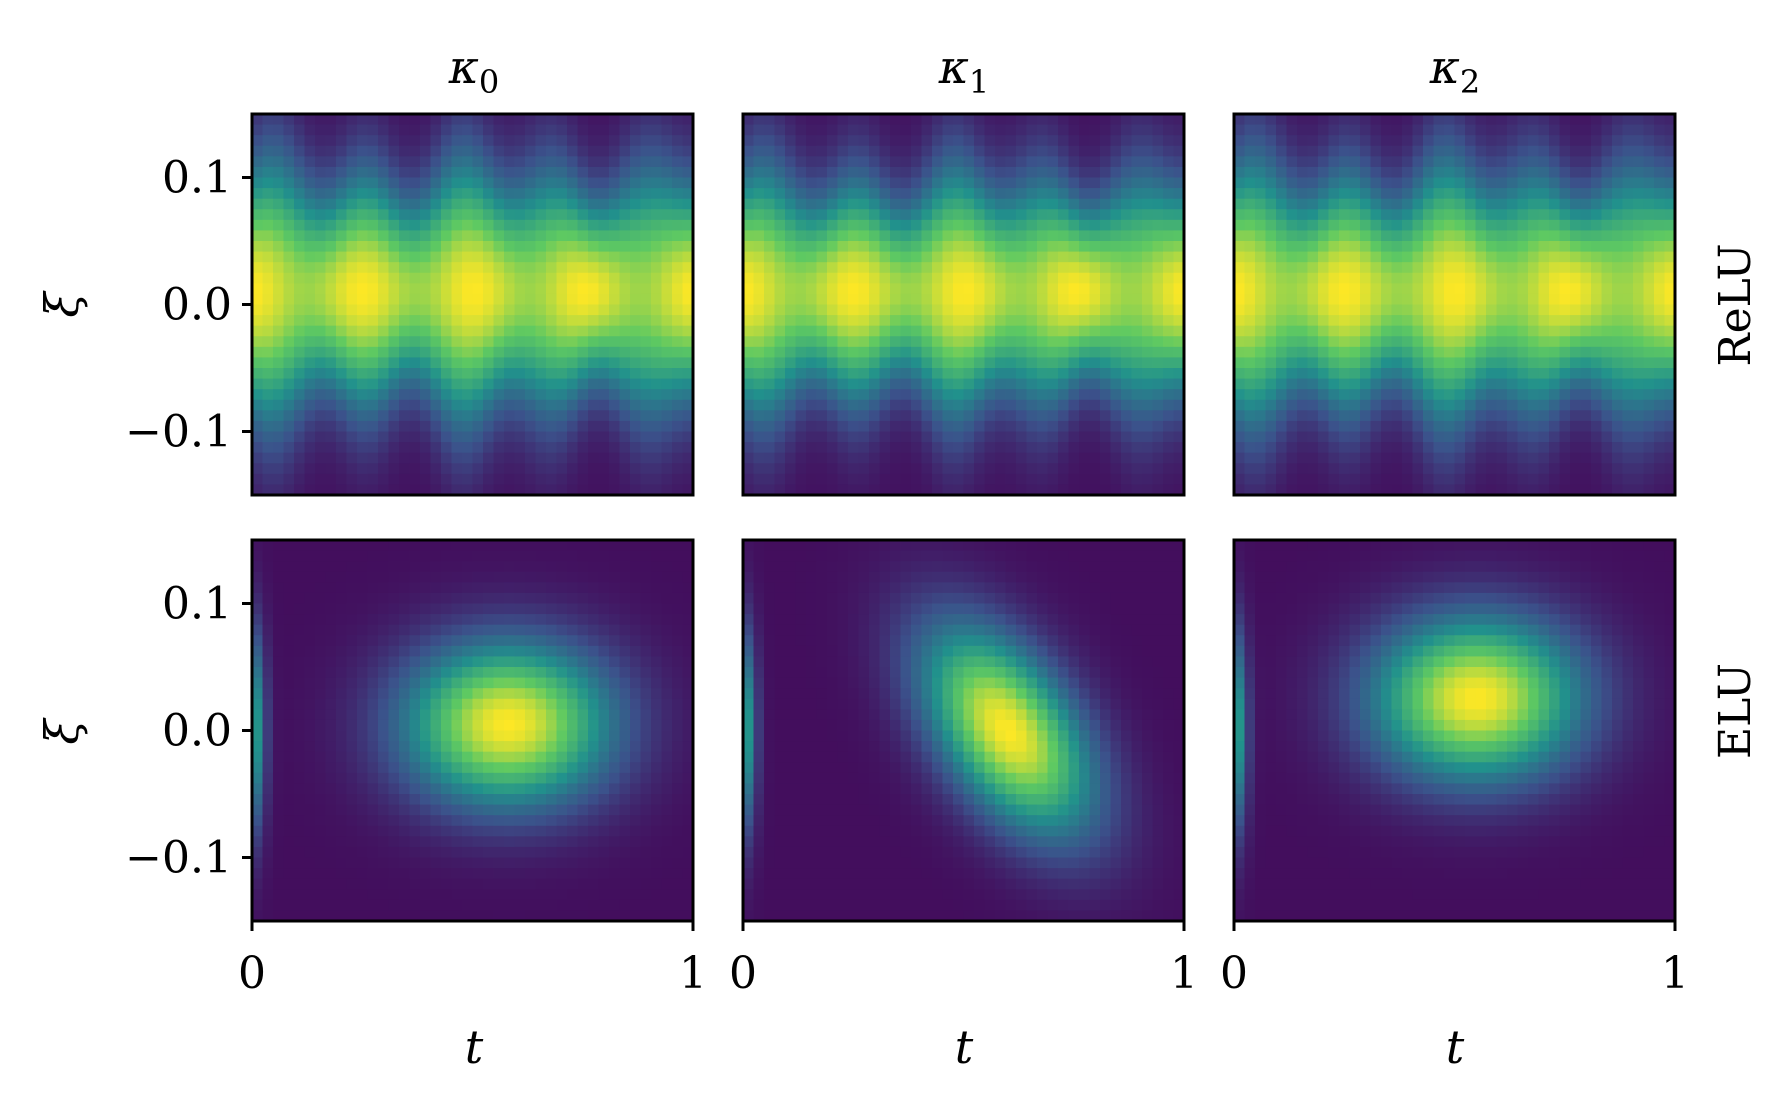 Image resolution: width=1775 pixels, height=1108 pixels. Describe the element at coordinates (1454, 304) in the screenshot. I see `panel-frame` at that location.